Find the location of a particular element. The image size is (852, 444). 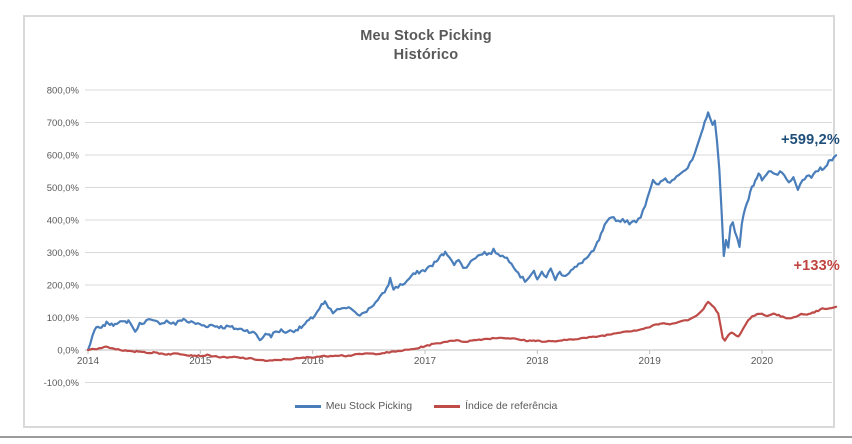

y-axis-tick-label: 300,0% is located at coordinates (63, 253).